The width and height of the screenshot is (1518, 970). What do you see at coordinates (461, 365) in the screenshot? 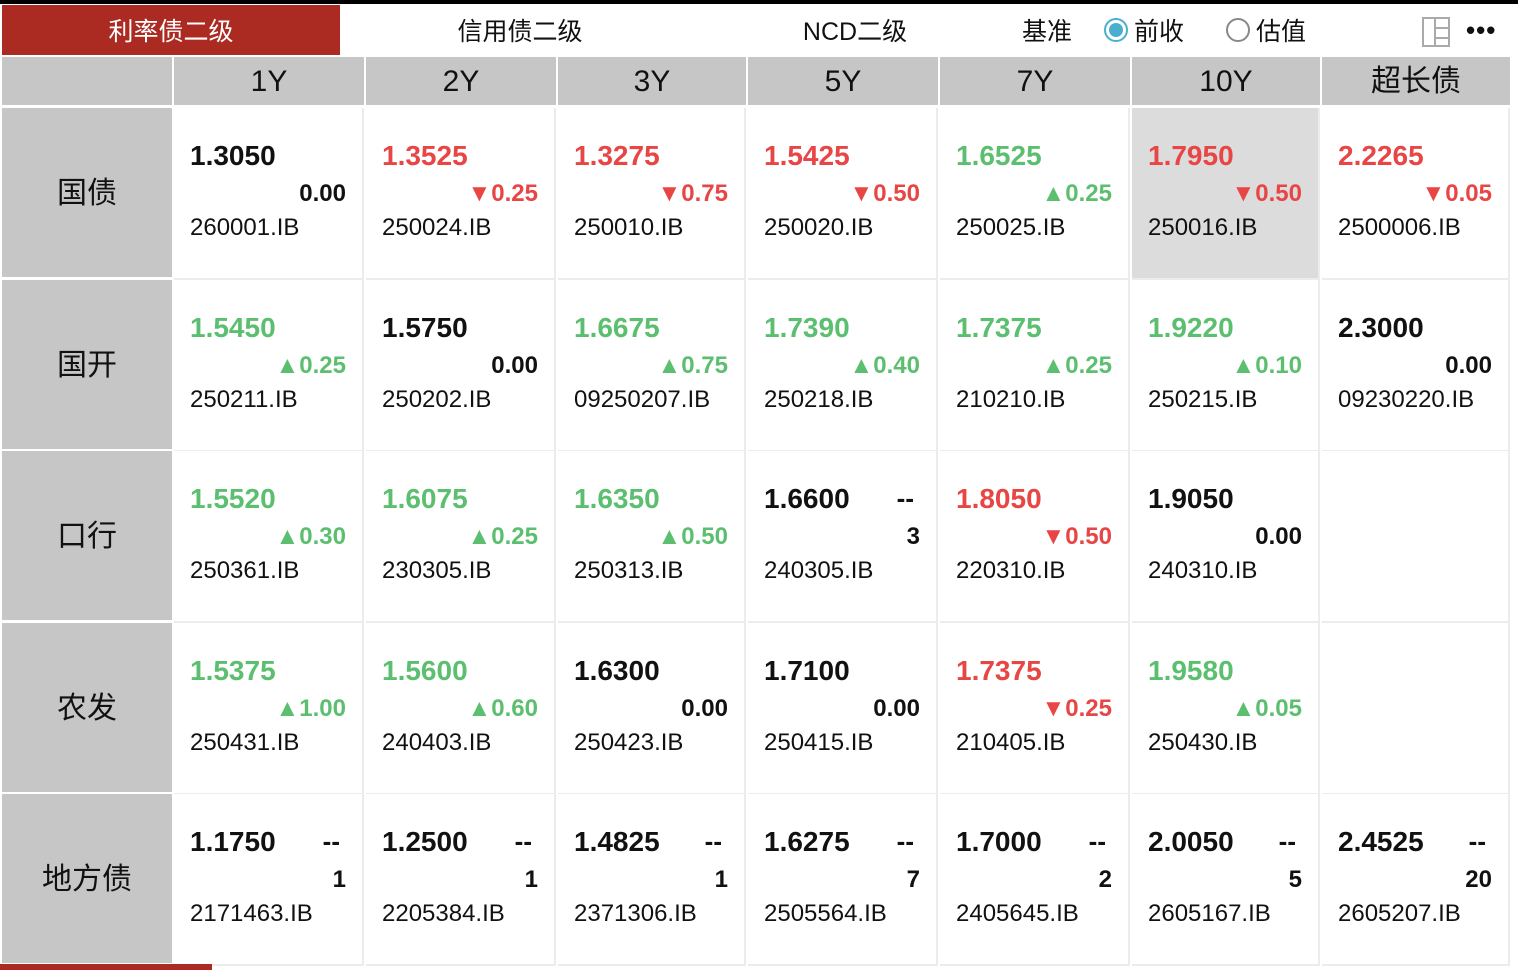
I see `yield-cell: 1.5750 0.00 250202.IB` at bounding box center [461, 365].